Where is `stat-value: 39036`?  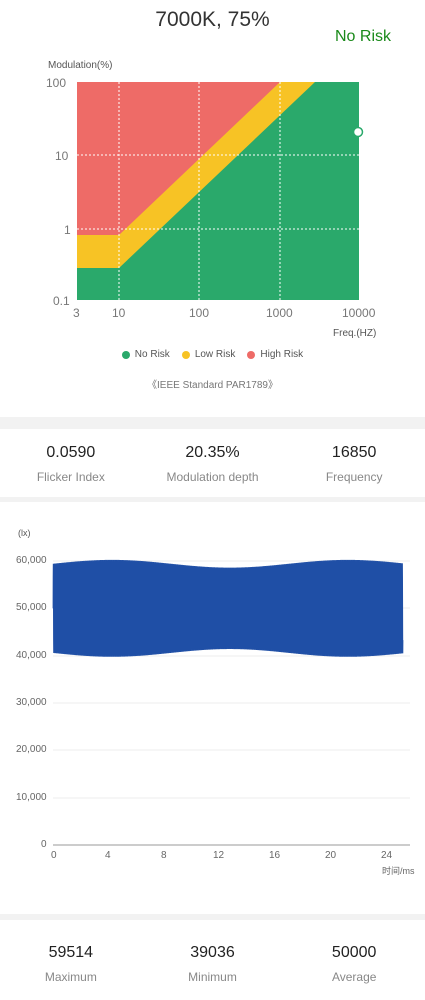
stat-value: 39036 is located at coordinates (212, 952).